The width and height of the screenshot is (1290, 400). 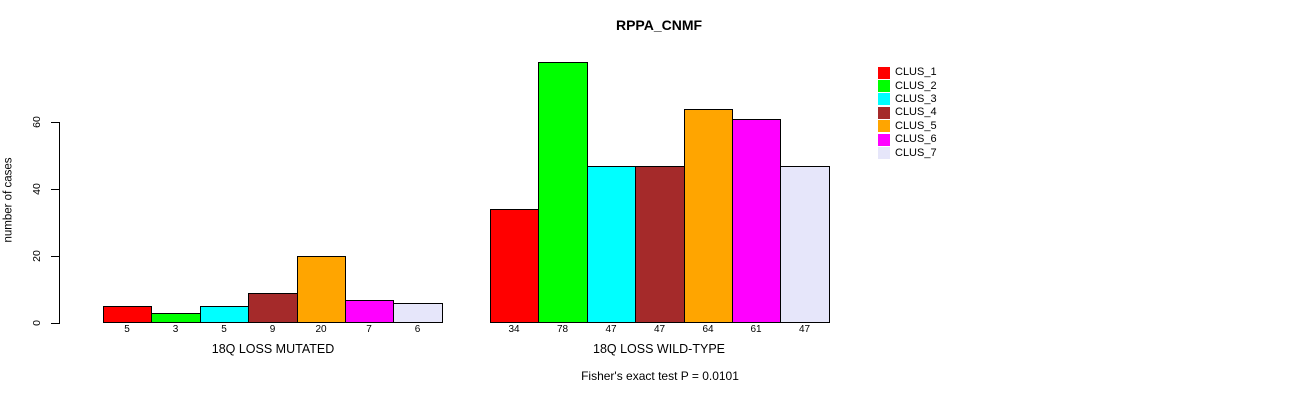 What do you see at coordinates (708, 329) in the screenshot?
I see `bar-value-label: 64` at bounding box center [708, 329].